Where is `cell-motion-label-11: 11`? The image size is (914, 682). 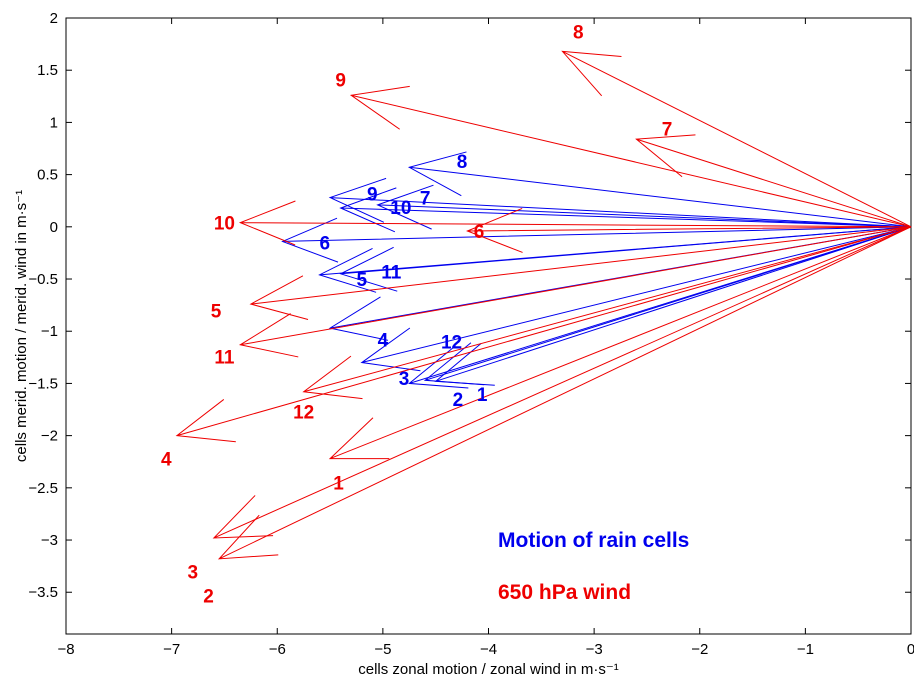
cell-motion-label-11: 11 is located at coordinates (391, 273).